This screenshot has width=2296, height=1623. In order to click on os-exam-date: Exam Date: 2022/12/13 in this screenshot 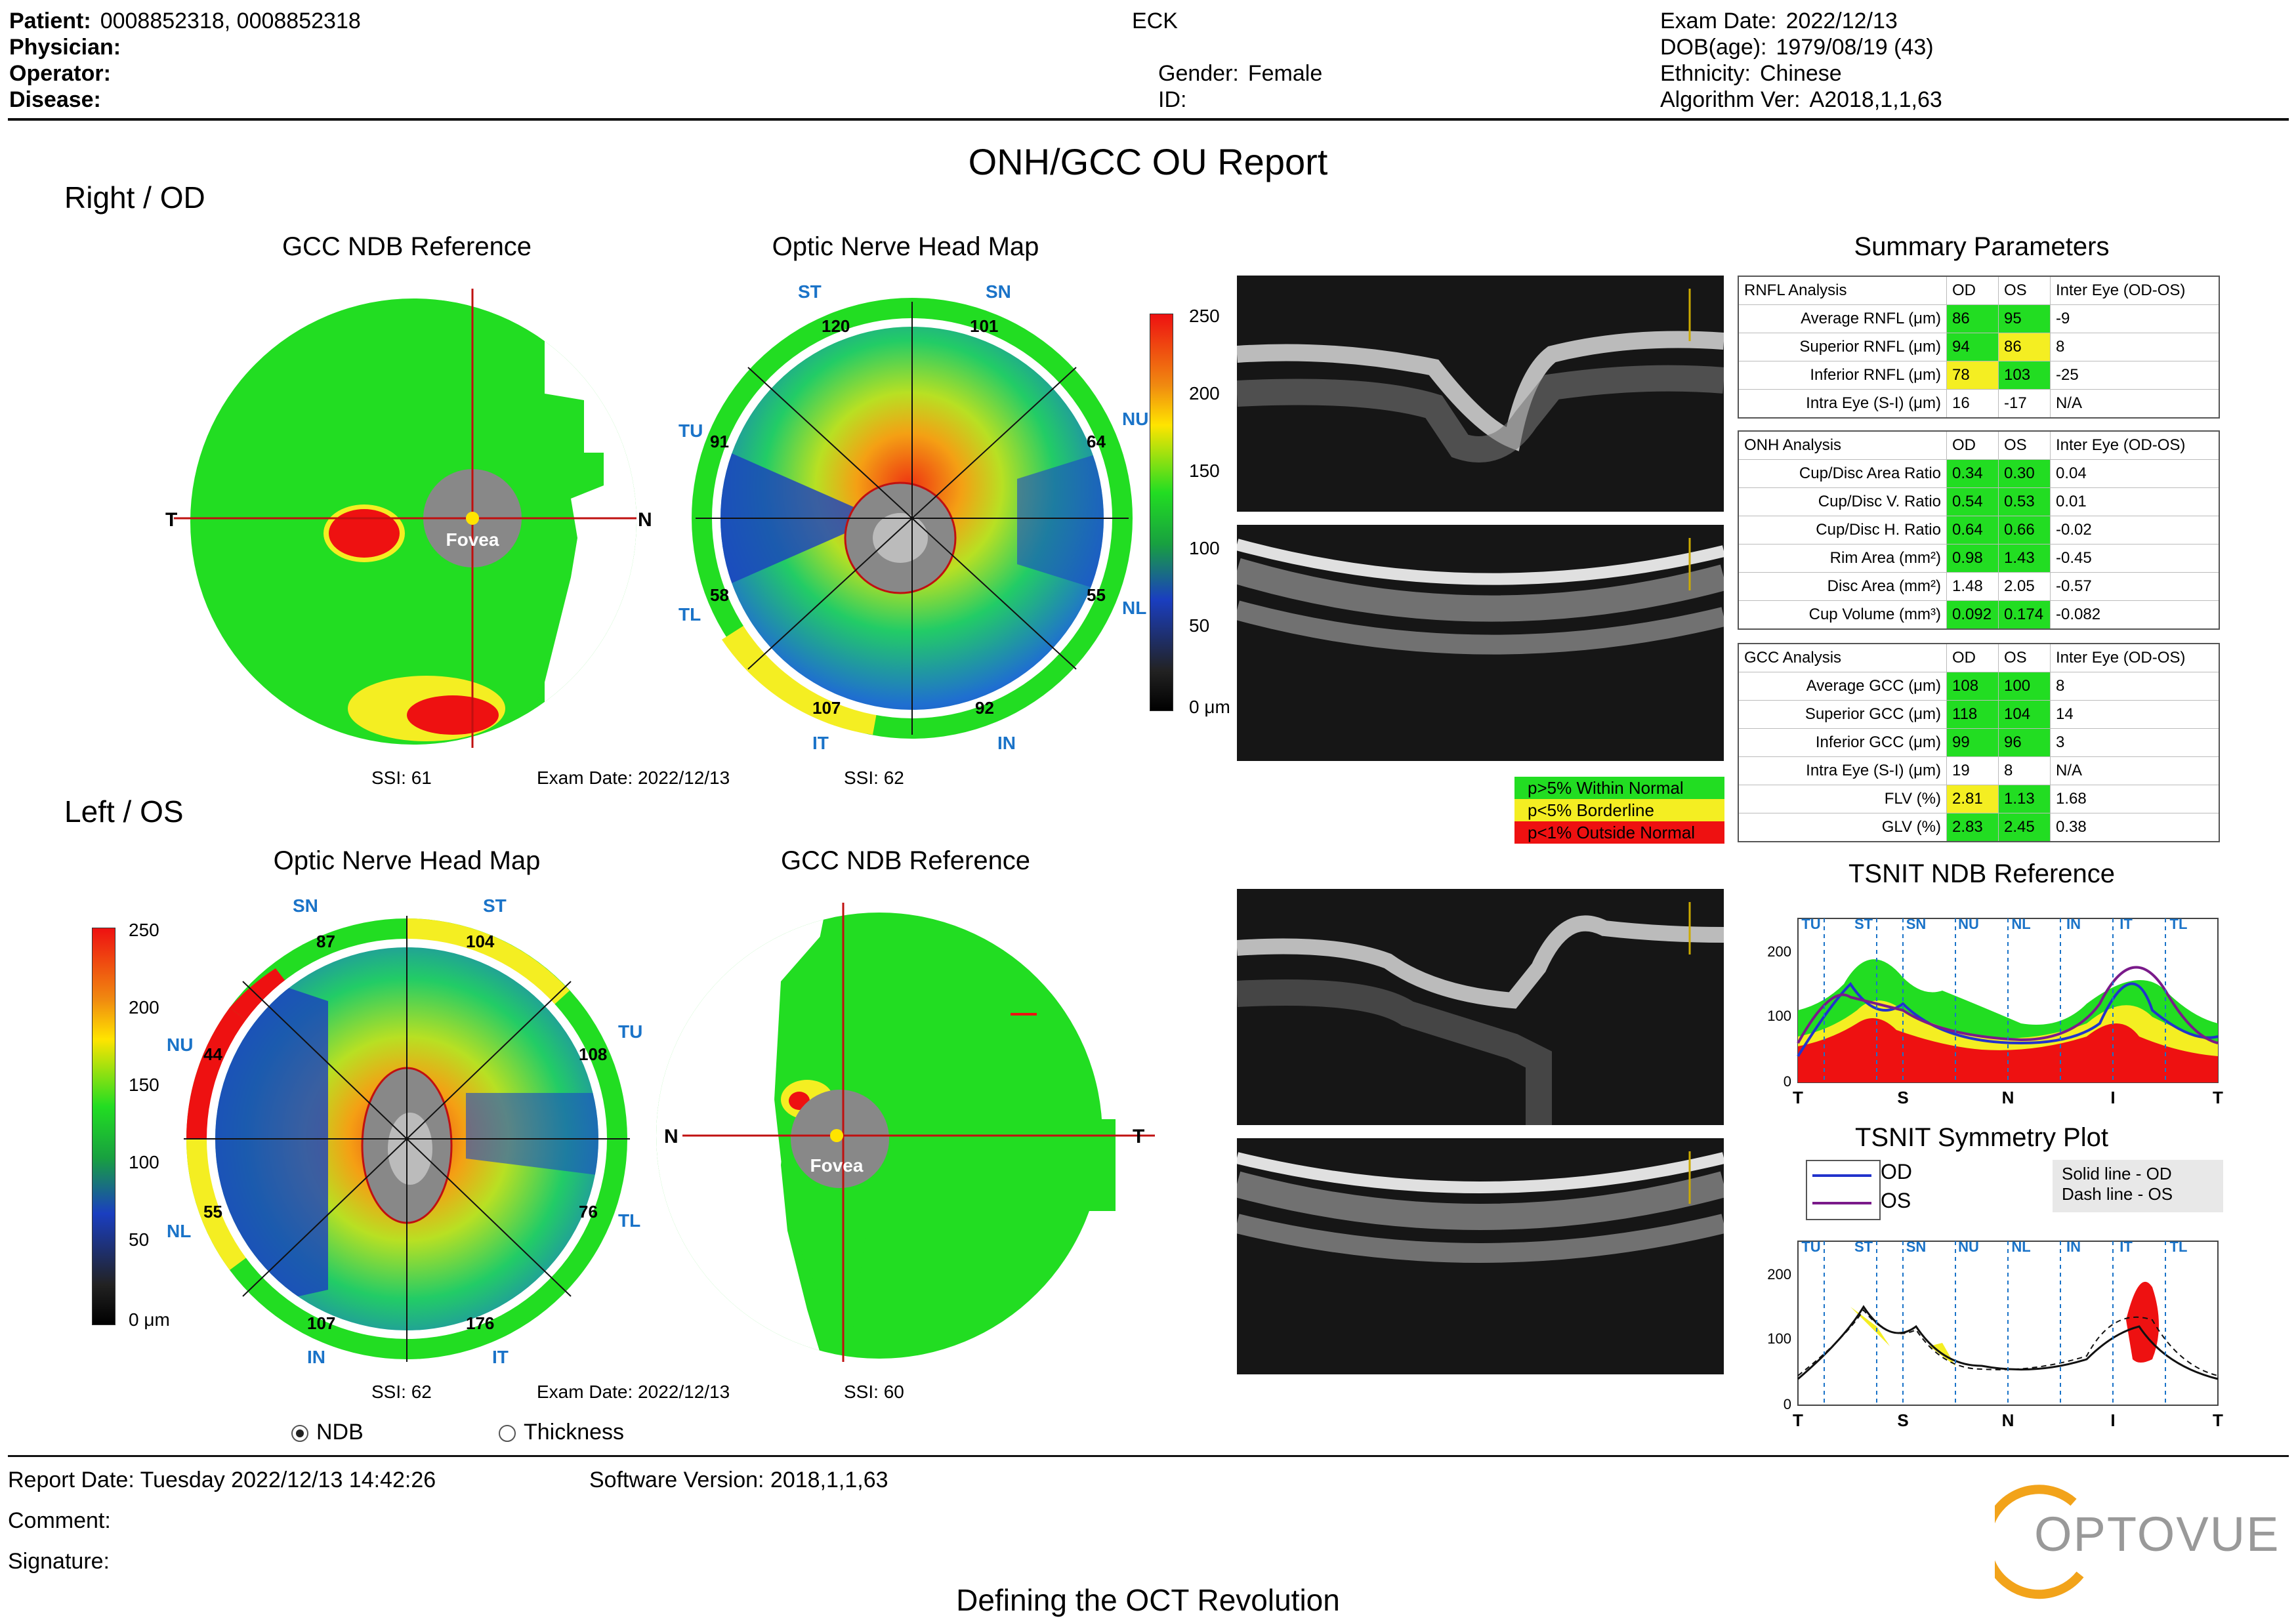, I will do `click(633, 1392)`.